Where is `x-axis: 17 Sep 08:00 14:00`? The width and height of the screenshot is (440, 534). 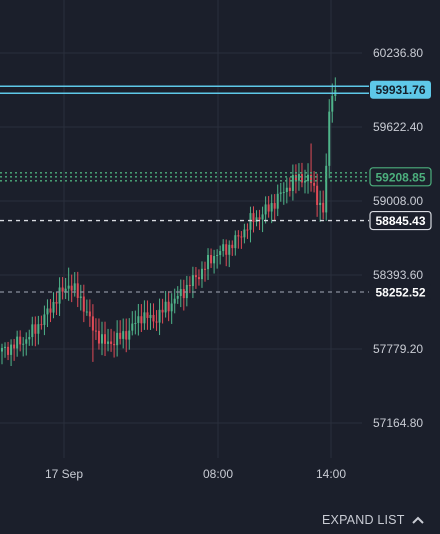 x-axis: 17 Sep 08:00 14:00 is located at coordinates (195, 474).